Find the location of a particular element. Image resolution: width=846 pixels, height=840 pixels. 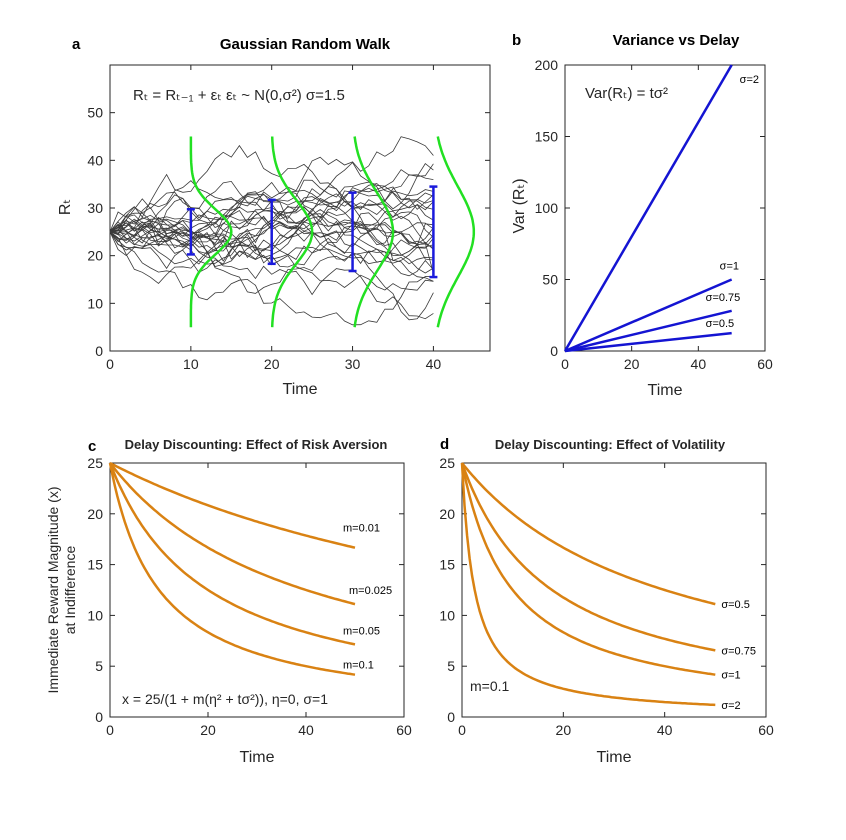

panel-c-xtick-label: 20 is located at coordinates (208, 730).